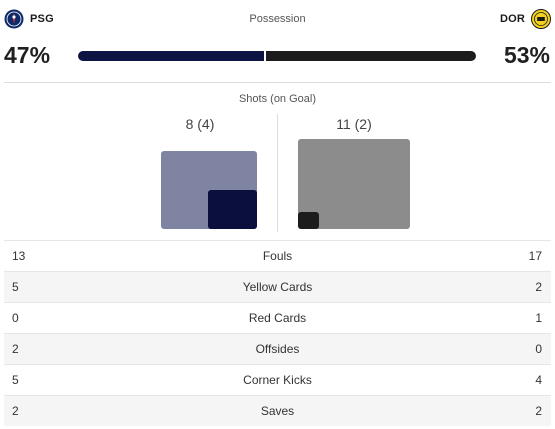 The width and height of the screenshot is (555, 429). Describe the element at coordinates (354, 184) in the screenshot. I see `away-shots-total-box` at that location.